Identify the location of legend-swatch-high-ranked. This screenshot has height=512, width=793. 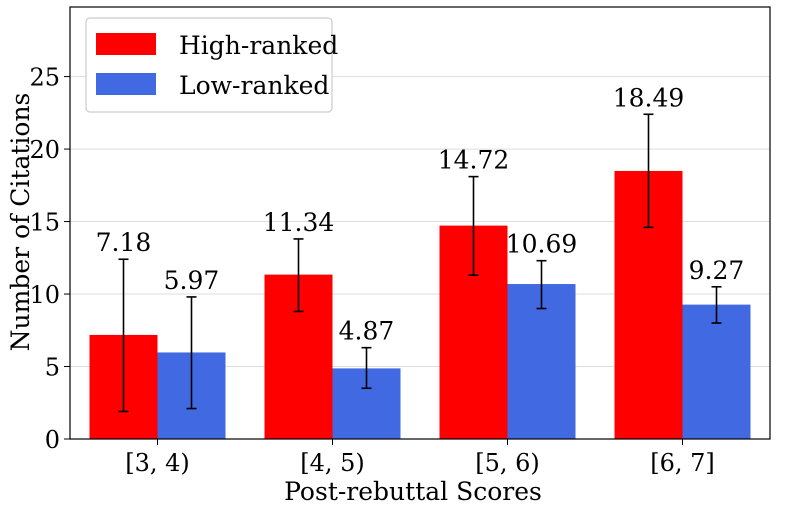
(126, 44).